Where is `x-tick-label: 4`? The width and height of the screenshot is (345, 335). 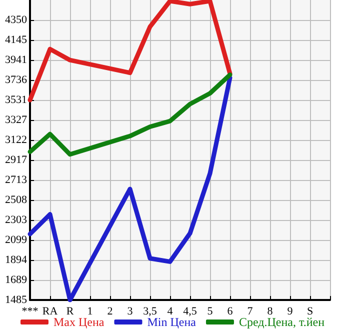
x-tick-label: 4 is located at coordinates (170, 312).